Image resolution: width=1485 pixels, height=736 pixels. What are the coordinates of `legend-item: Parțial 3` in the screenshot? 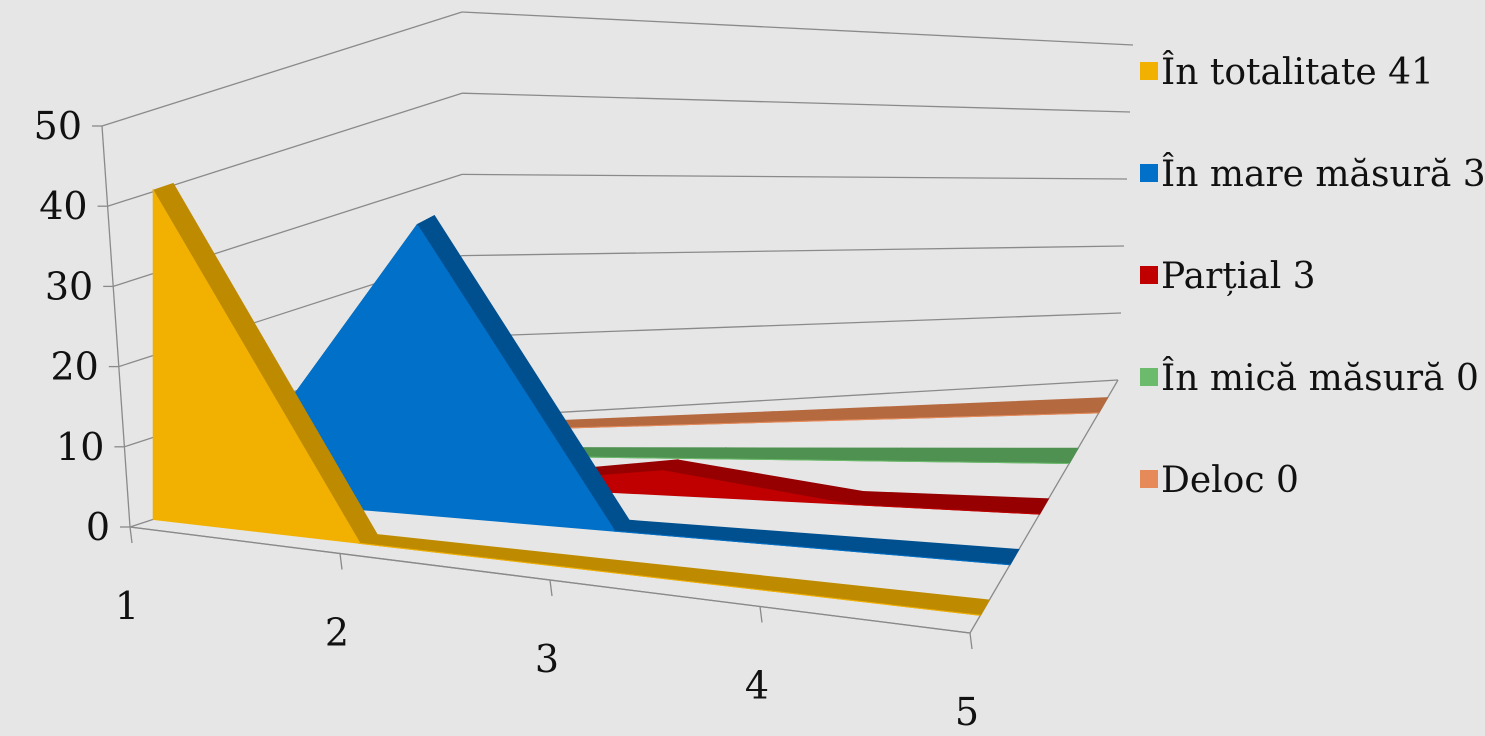 It's located at (1228, 276).